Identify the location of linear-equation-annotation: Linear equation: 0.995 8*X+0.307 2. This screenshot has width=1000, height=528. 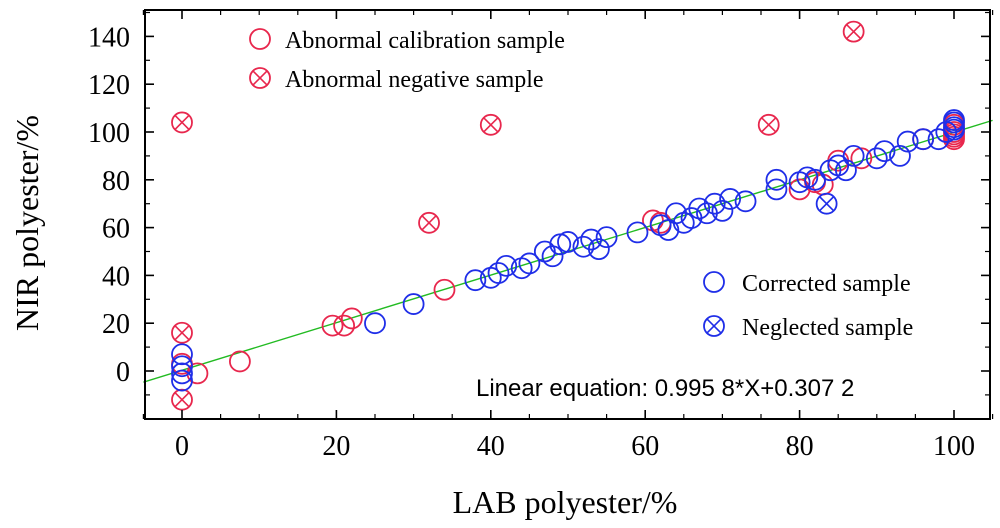
(665, 388).